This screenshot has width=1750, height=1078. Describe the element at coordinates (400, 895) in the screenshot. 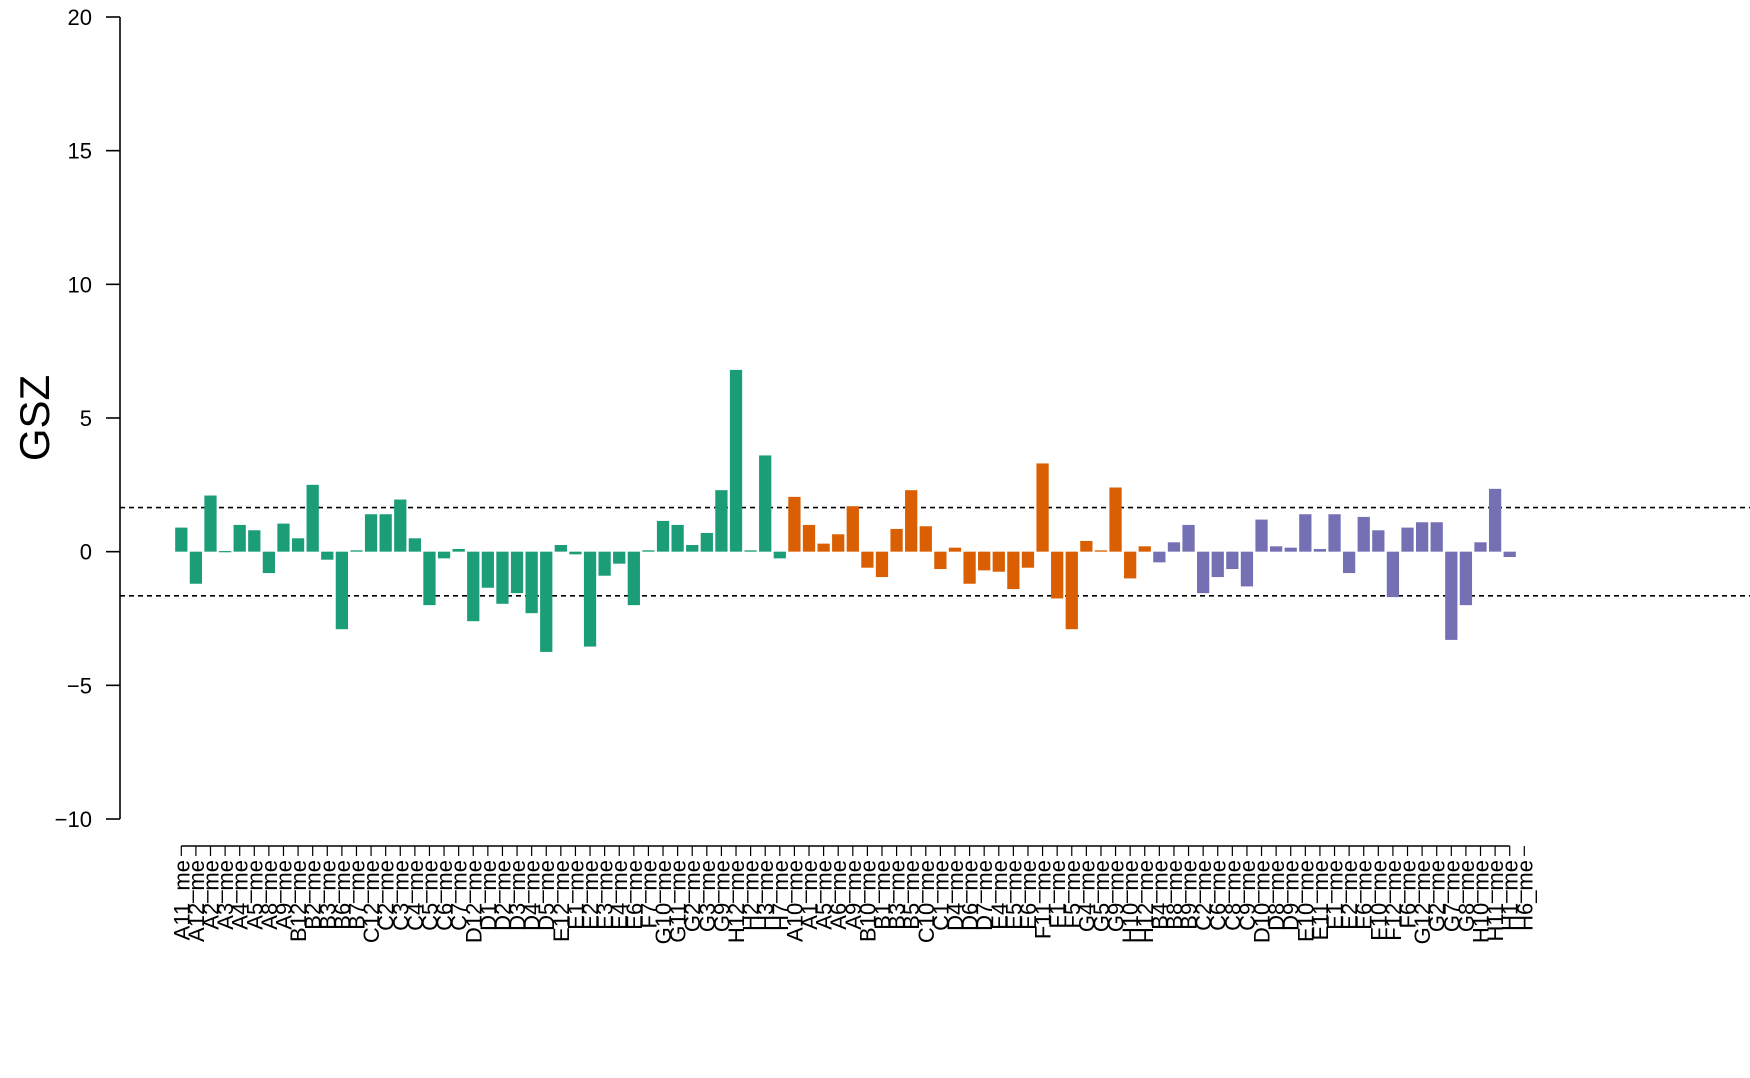

I see `x-tick-label: C3_me` at that location.